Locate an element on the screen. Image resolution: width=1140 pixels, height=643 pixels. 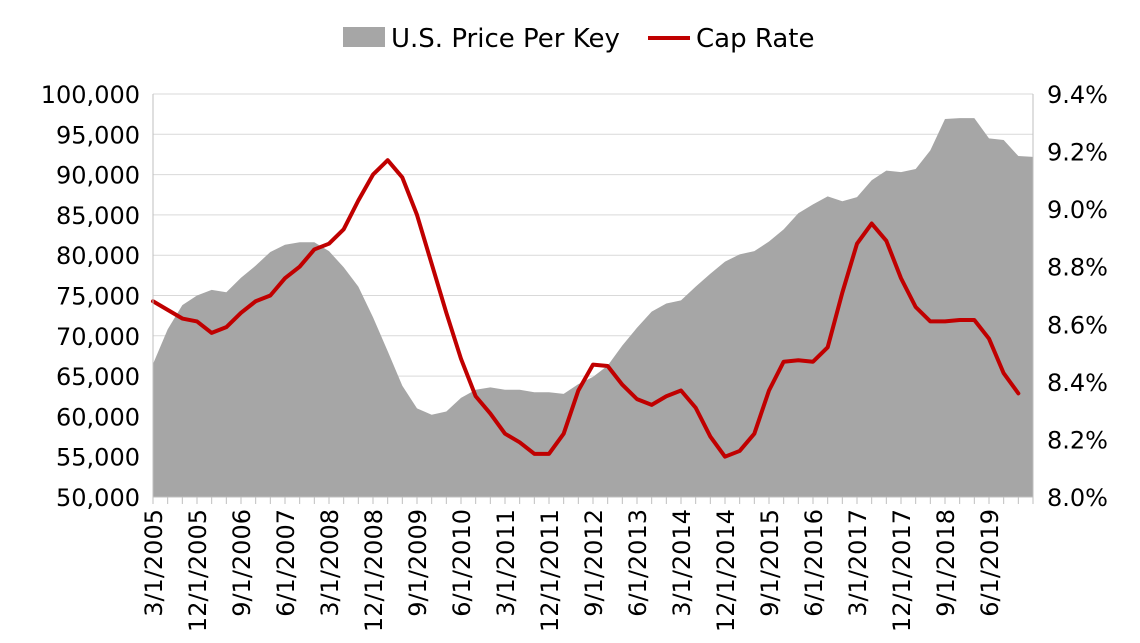
legend-label-cap-rate: Cap Rate is located at coordinates (755, 39).